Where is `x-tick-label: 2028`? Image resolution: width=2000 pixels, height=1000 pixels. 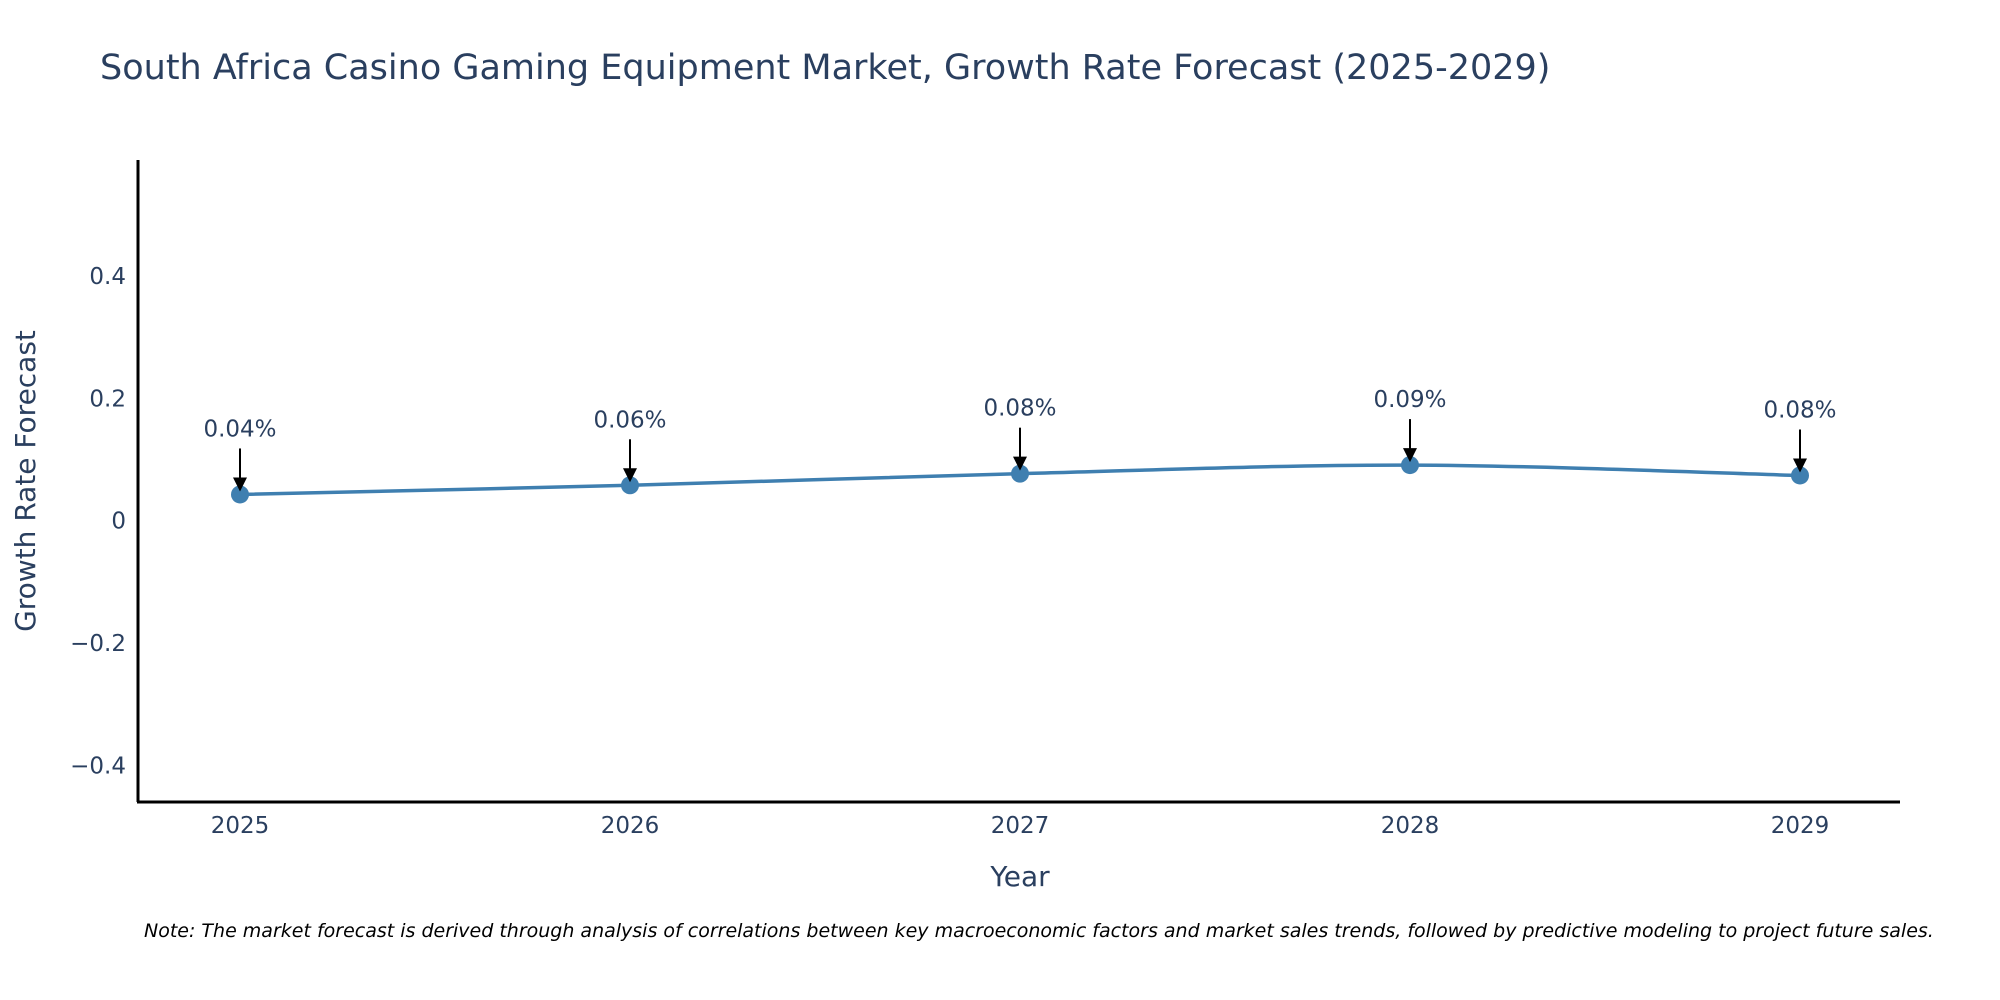
x-tick-label: 2028 is located at coordinates (1410, 826).